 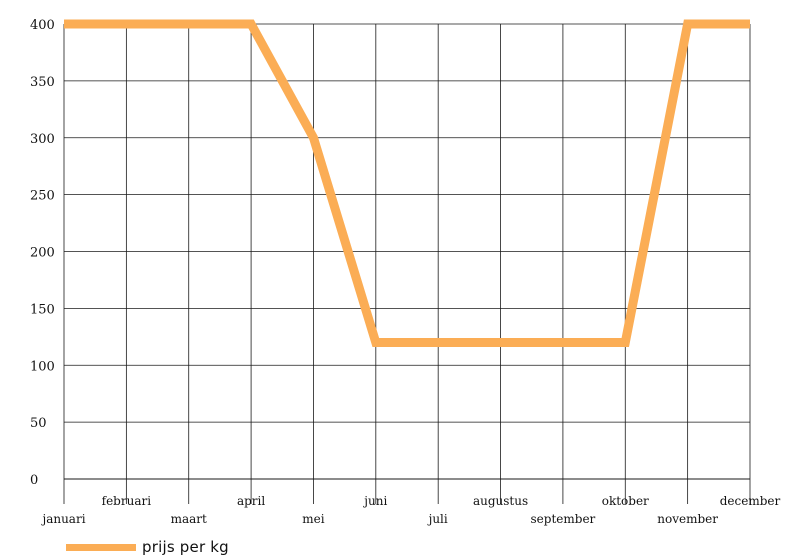 I want to click on legend-label: prijs per kg, so click(x=185, y=547).